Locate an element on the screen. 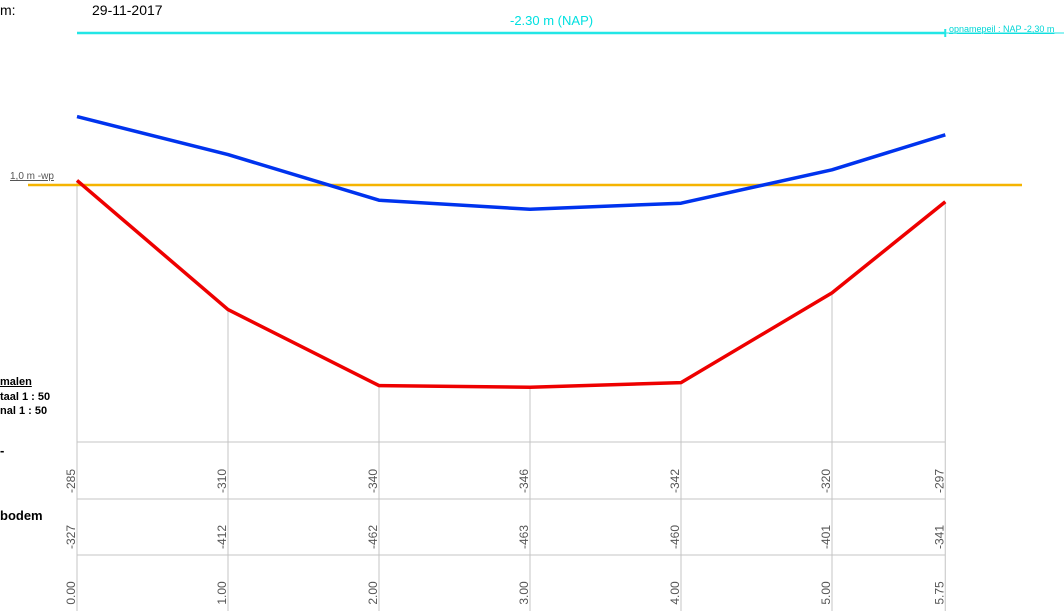  date-label: m: is located at coordinates (8, 10).